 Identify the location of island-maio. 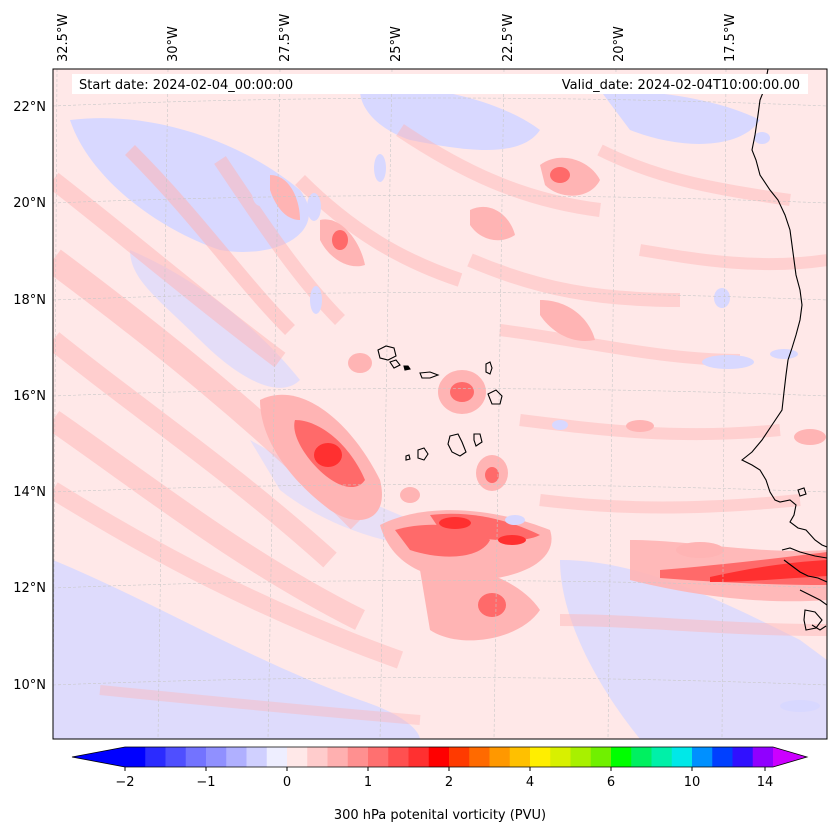
(478, 440).